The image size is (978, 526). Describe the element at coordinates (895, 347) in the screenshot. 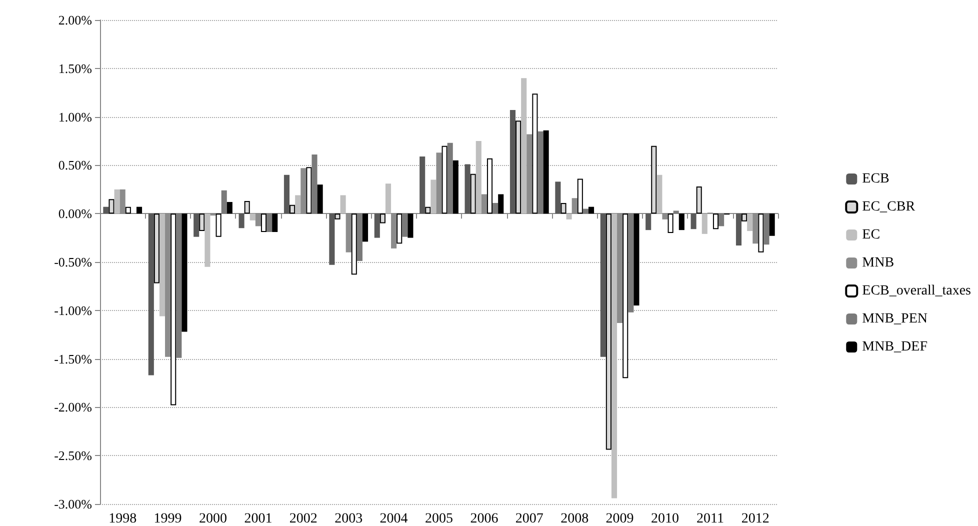

I see `legend-label: MNB_DEF` at that location.